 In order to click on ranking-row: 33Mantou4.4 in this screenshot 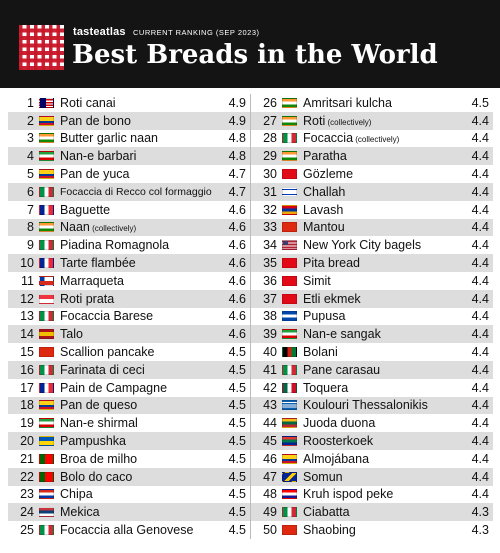, I will do `click(372, 228)`.